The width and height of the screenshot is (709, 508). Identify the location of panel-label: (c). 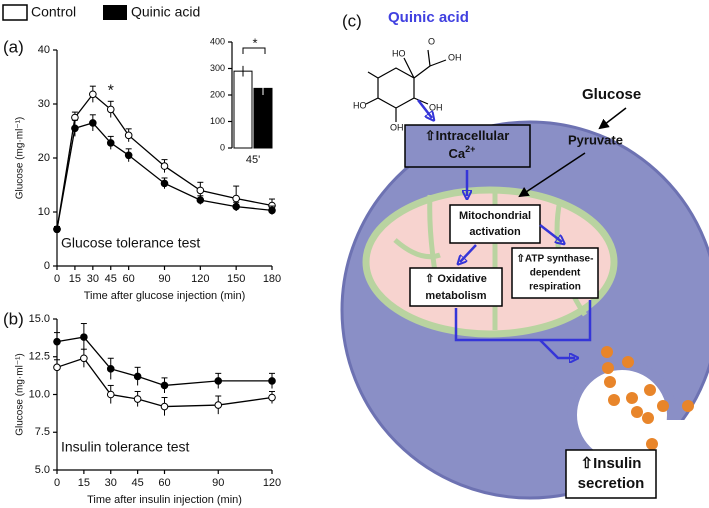
(352, 20).